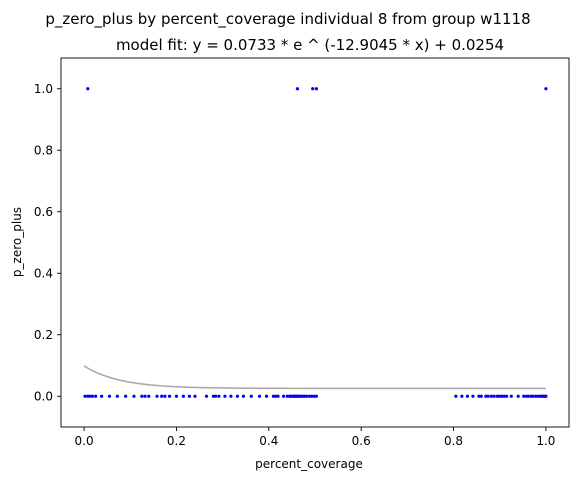 The height and width of the screenshot is (480, 580). Describe the element at coordinates (315, 437) in the screenshot. I see `x-axis: 0.0 0.2 0.4 0.6 0.8 1.0` at that location.